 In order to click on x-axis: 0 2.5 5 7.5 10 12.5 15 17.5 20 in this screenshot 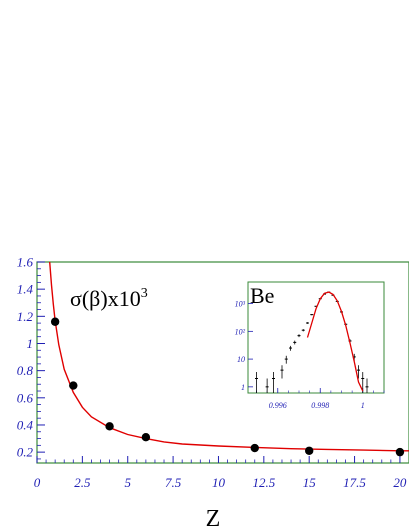, I will do `click(220, 473)`.